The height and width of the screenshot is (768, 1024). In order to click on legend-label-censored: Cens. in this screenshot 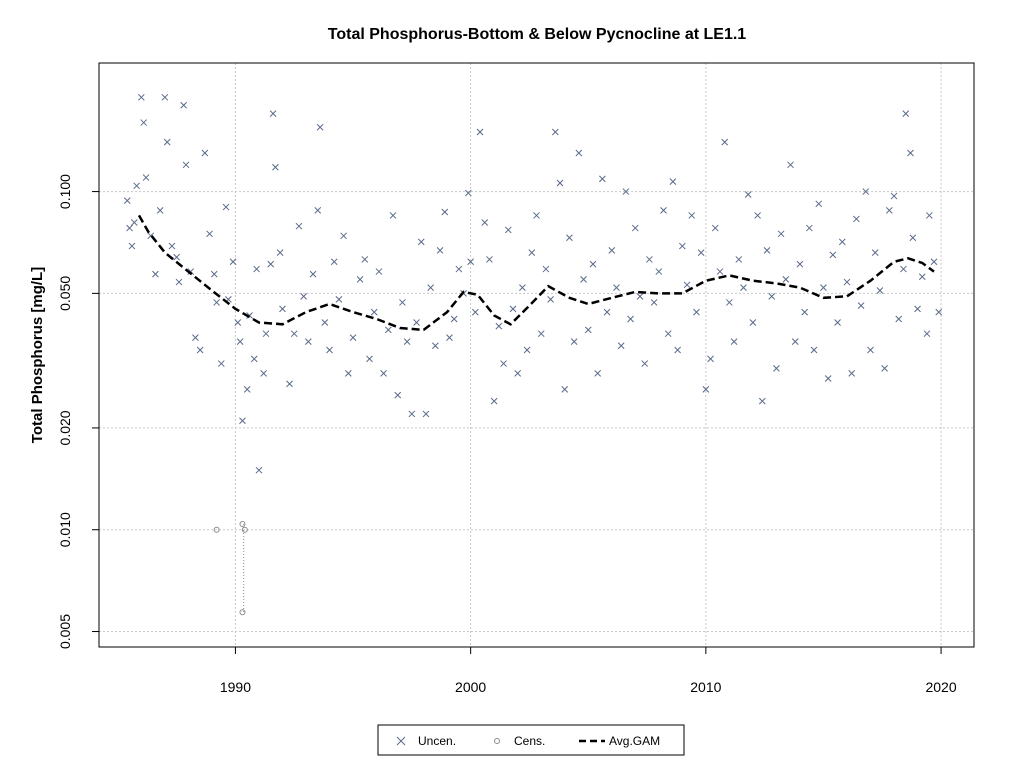, I will do `click(529, 741)`.